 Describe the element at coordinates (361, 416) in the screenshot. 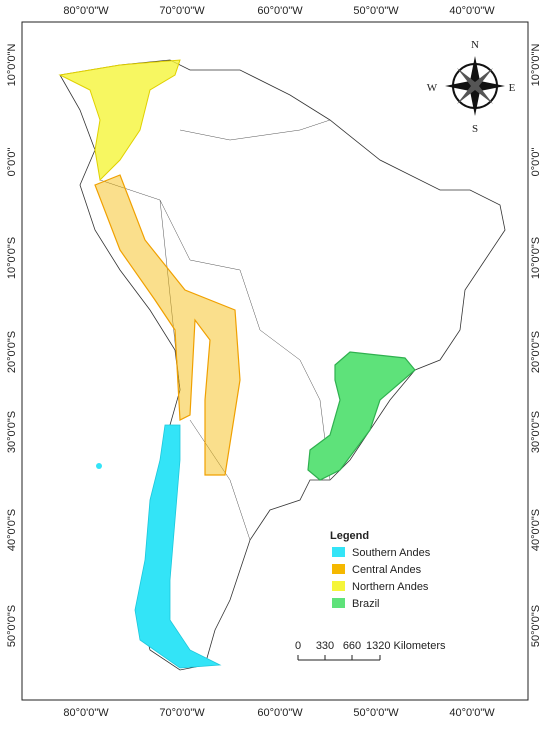

I see `brazil-region` at that location.